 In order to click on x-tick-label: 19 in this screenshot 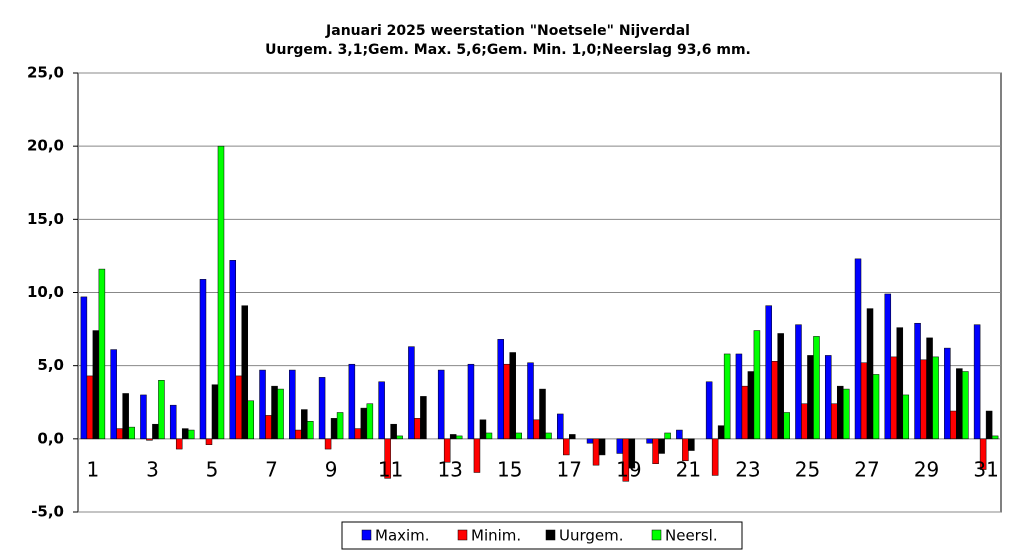, I will do `click(628, 469)`.